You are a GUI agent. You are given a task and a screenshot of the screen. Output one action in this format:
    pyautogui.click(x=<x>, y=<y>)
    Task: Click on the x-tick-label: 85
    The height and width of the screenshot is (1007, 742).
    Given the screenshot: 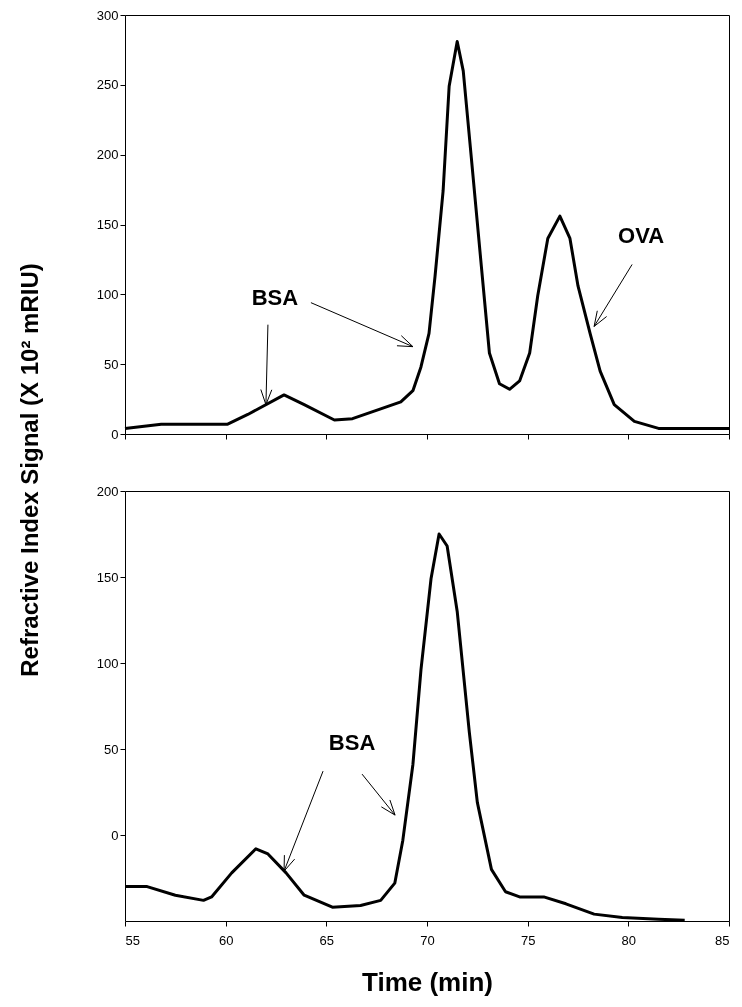 What is the action you would take?
    pyautogui.click(x=722, y=940)
    